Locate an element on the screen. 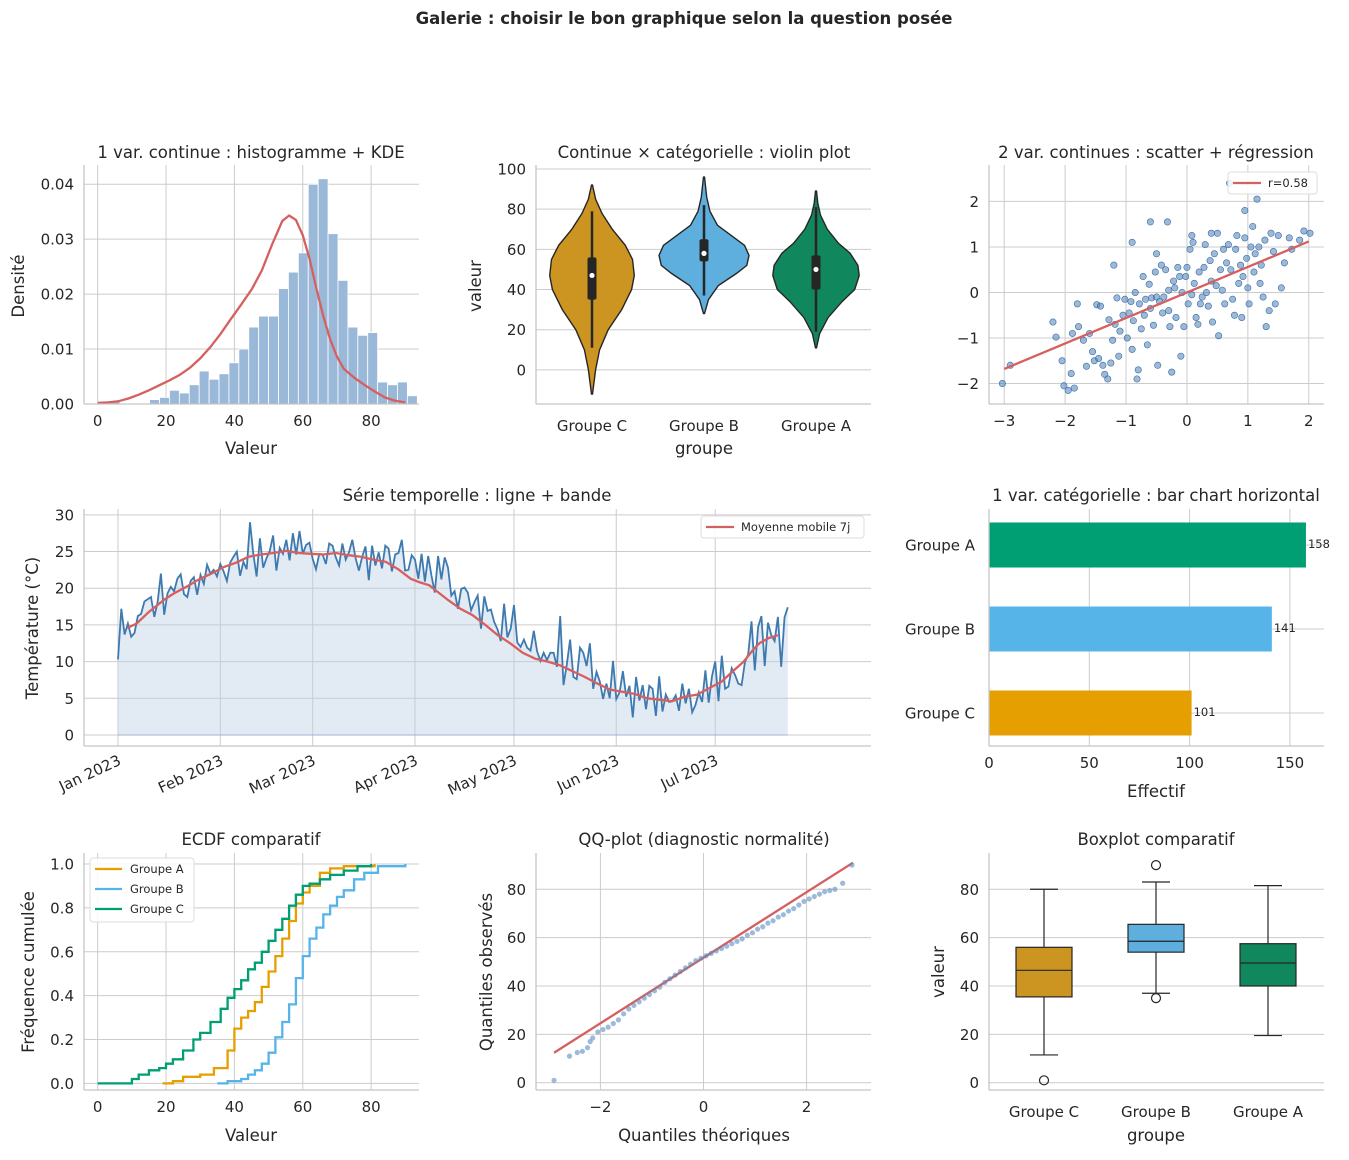  timeseries-y-tick-label: 0 is located at coordinates (69, 735).